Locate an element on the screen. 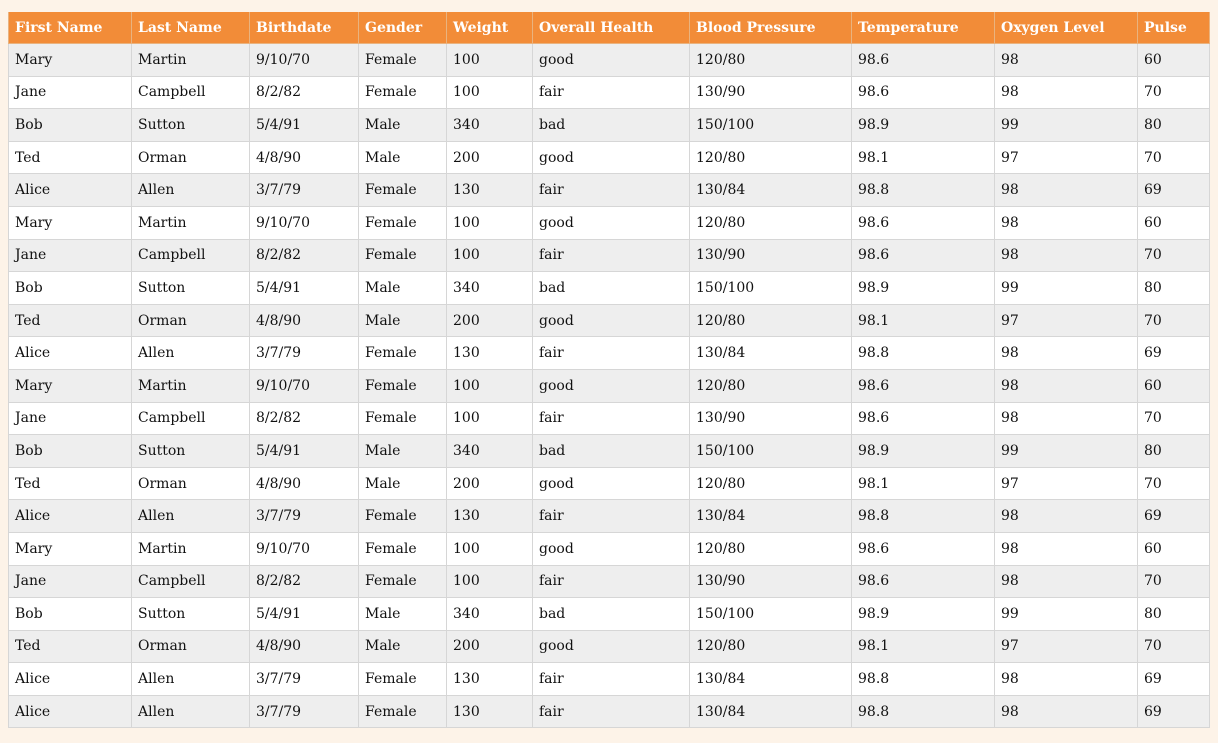 This screenshot has height=743, width=1218. column-header-last-name: Last Name is located at coordinates (190, 28).